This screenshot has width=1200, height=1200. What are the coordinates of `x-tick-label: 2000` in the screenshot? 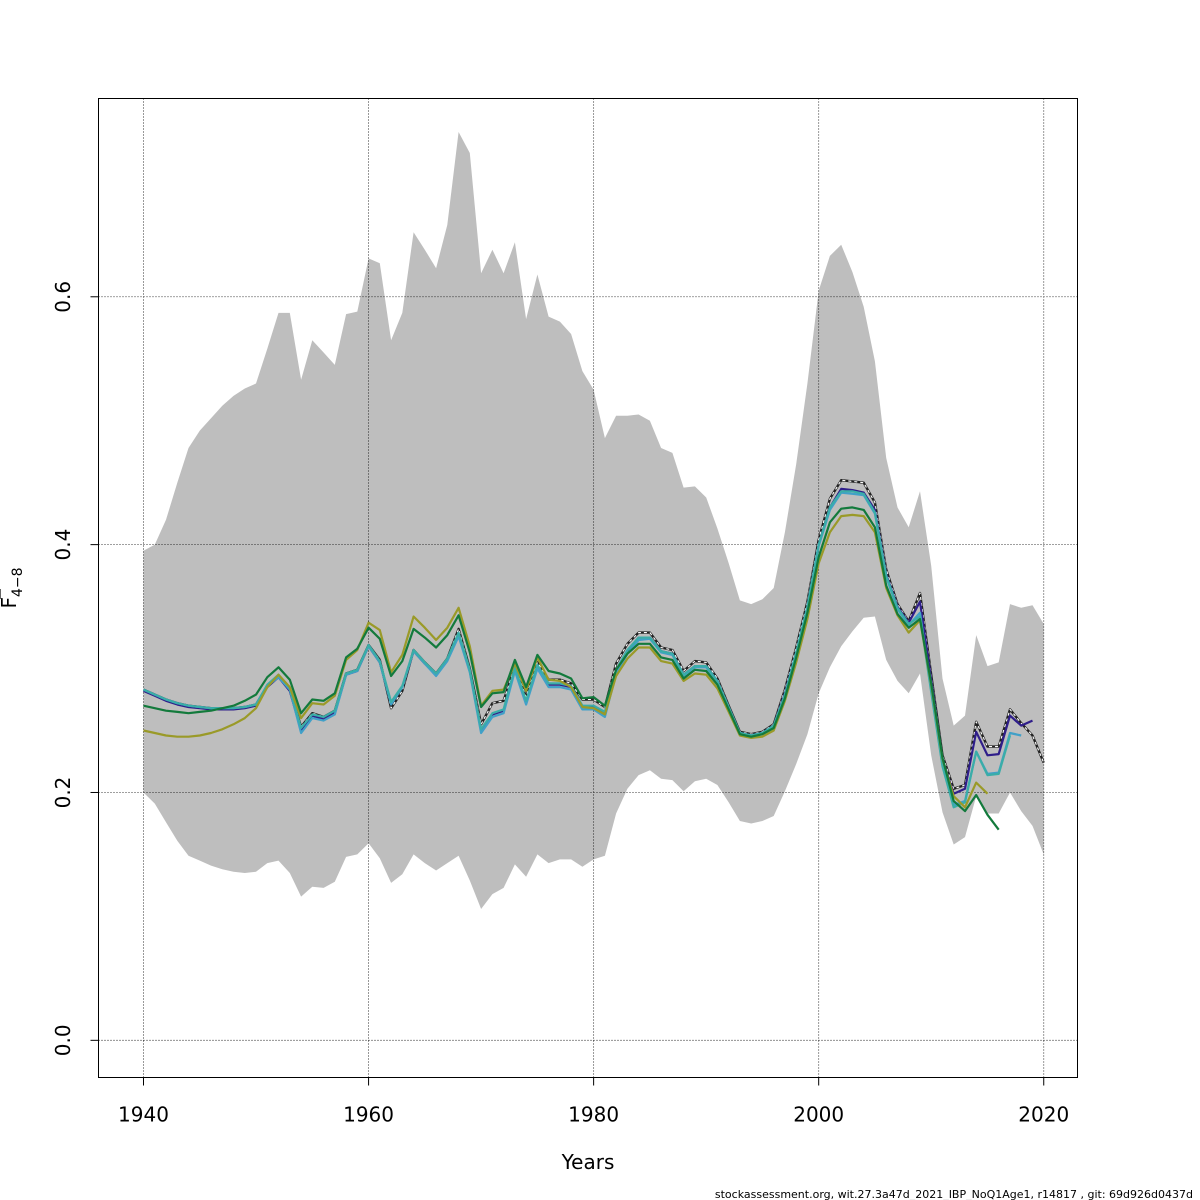 It's located at (818, 1115).